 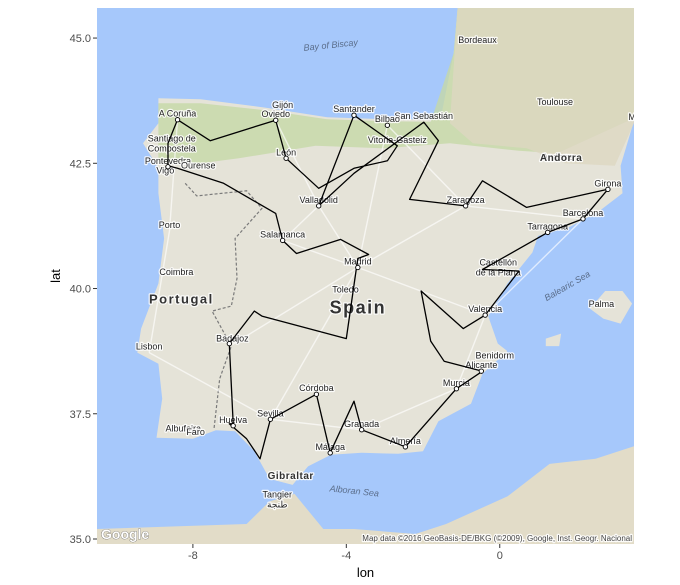 What do you see at coordinates (55, 276) in the screenshot?
I see `y-axis-title: lat` at bounding box center [55, 276].